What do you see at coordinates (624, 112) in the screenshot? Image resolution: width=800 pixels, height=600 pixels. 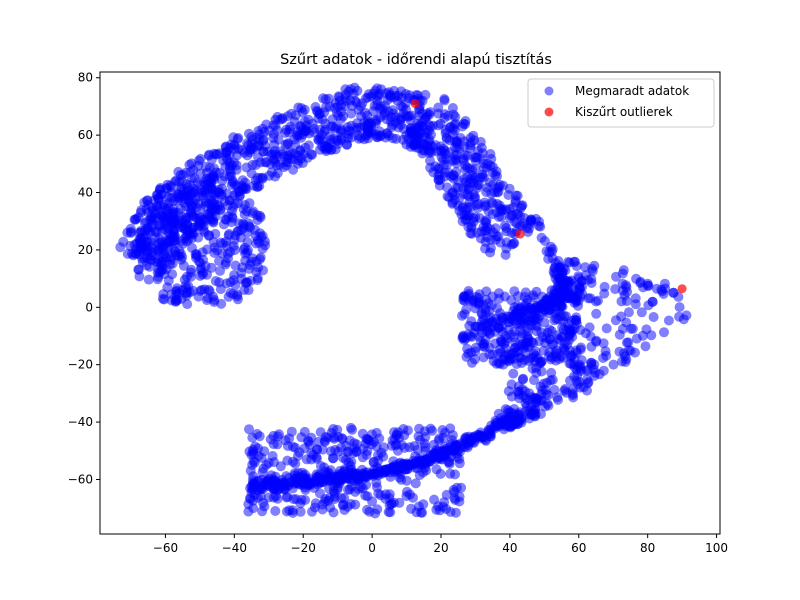 I see `legend-label-kiszurt: Kiszűrt outlierek` at bounding box center [624, 112].